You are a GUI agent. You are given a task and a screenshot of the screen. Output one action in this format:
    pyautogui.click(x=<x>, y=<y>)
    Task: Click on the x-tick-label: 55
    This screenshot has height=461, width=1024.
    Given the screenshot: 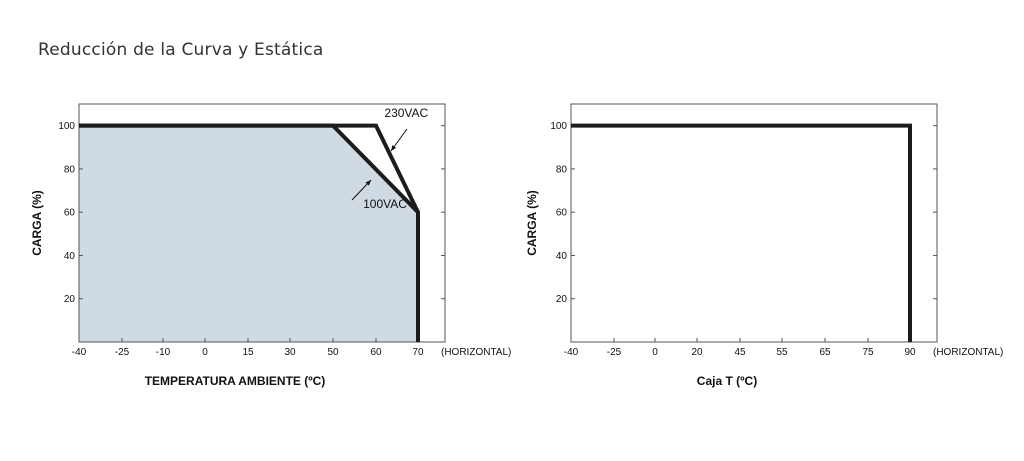 What is the action you would take?
    pyautogui.click(x=782, y=352)
    